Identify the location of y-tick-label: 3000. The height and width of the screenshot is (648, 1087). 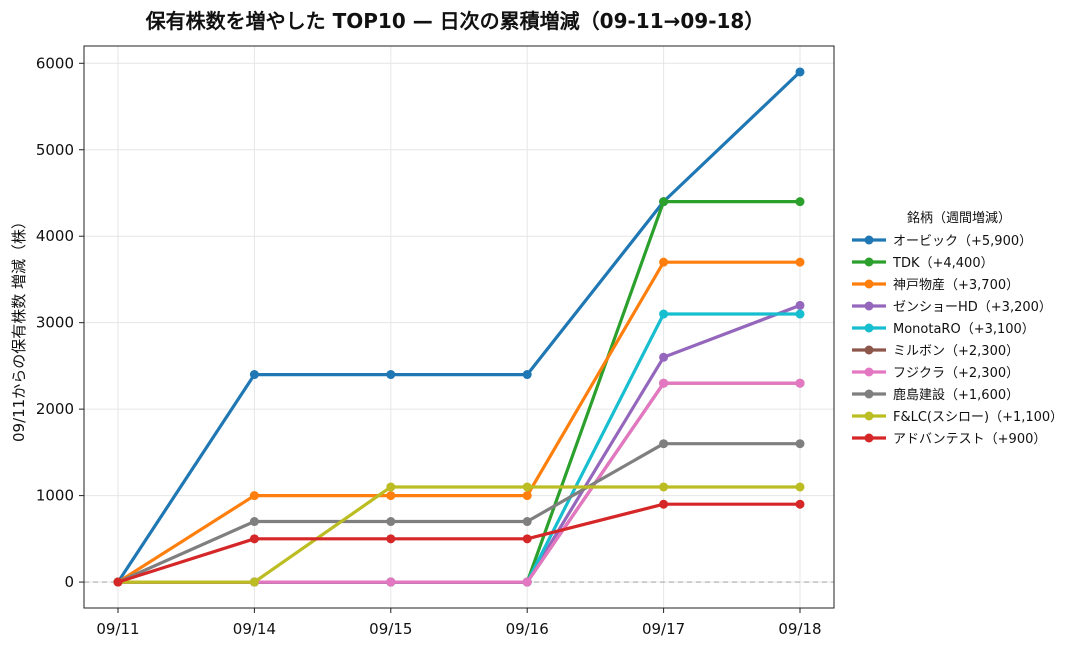
(55, 323).